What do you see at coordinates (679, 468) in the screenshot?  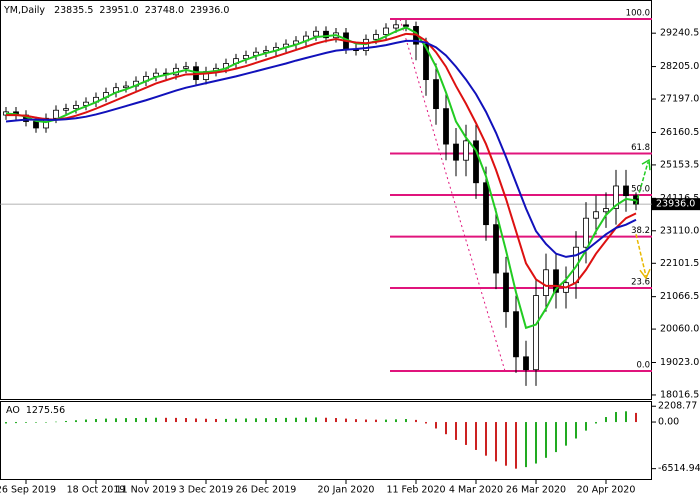 I see `ao-y-tick-label: -6514.94` at bounding box center [679, 468].